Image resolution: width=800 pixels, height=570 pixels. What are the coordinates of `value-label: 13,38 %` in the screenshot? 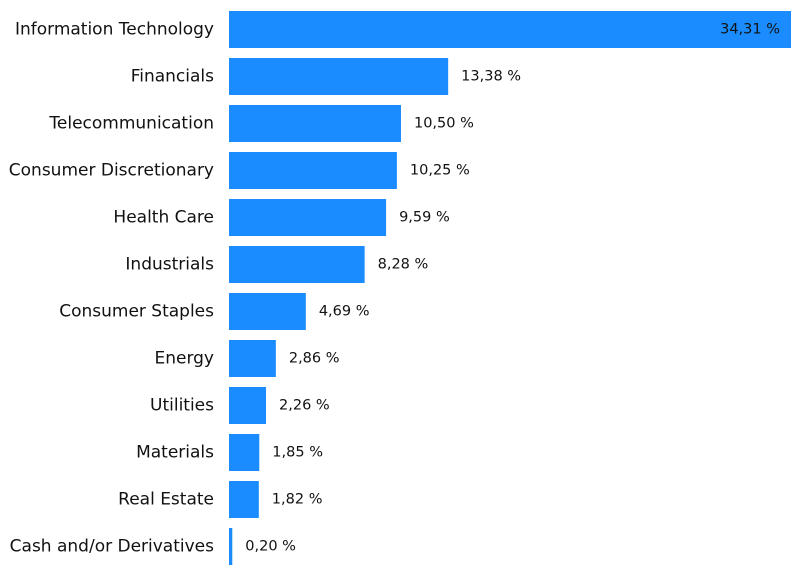 It's located at (491, 77).